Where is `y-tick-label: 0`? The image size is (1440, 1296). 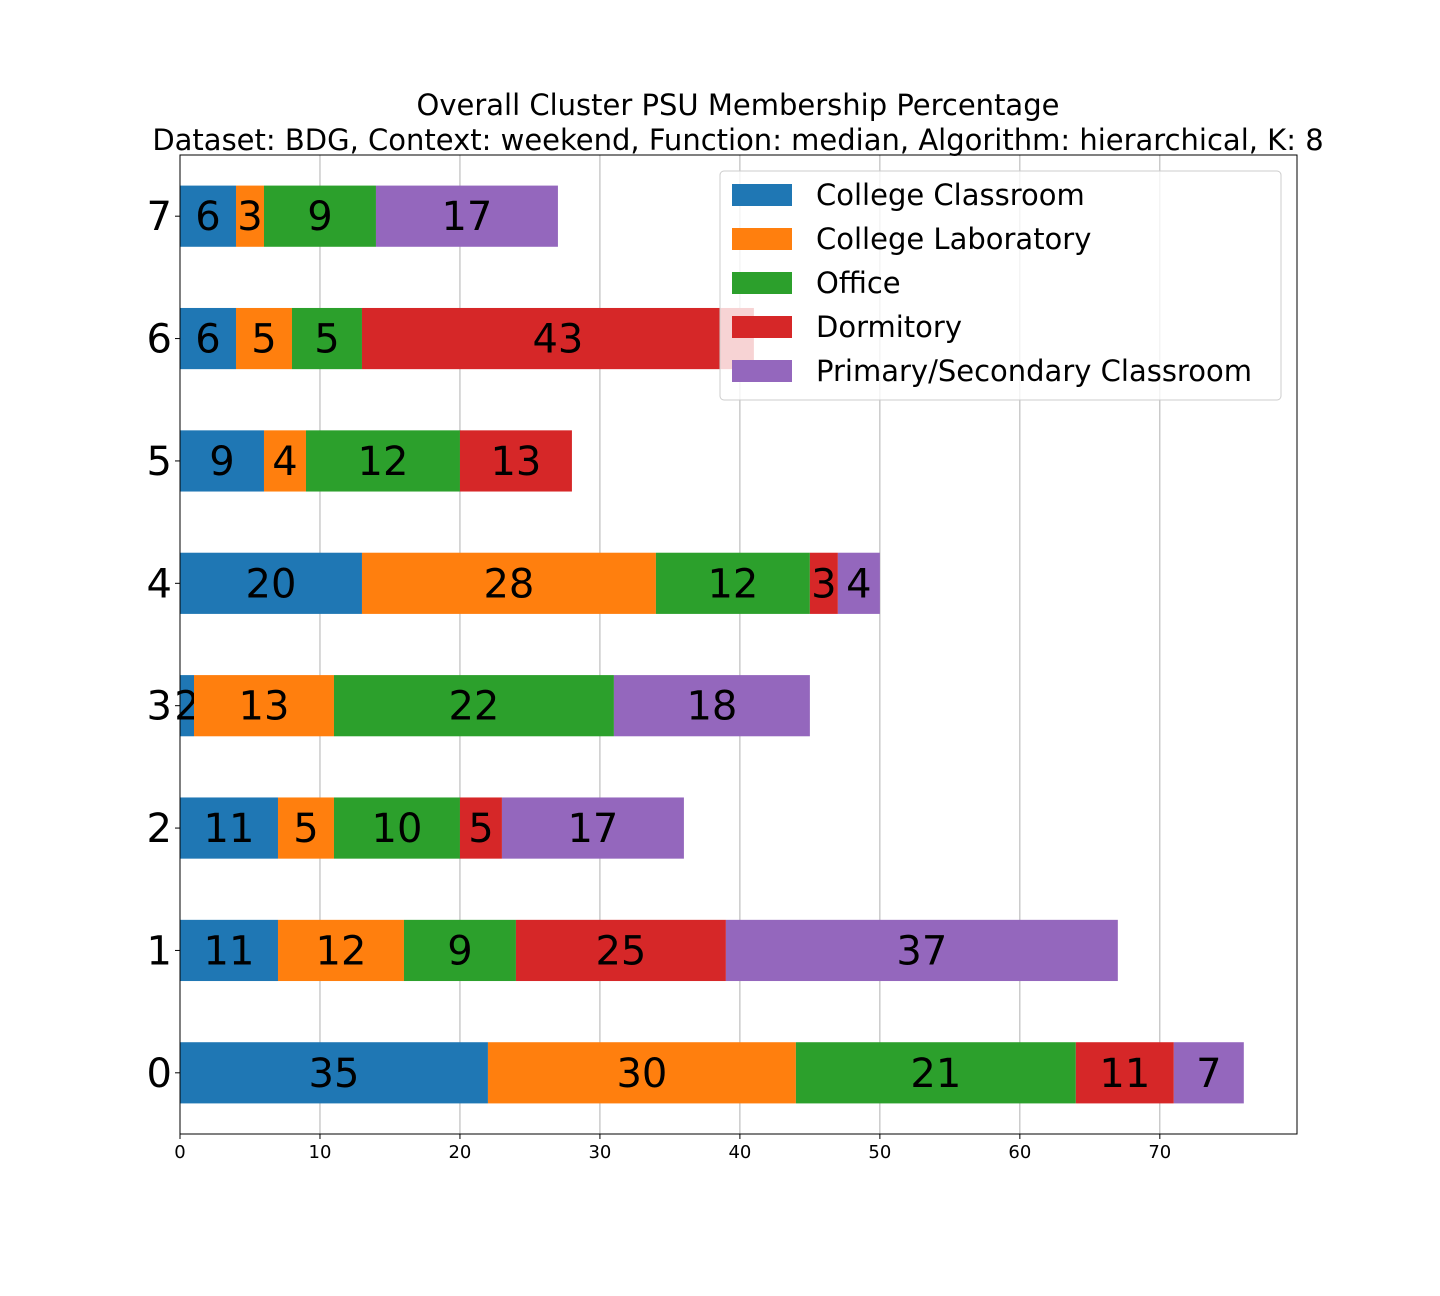 y-tick-label: 0 is located at coordinates (159, 1074).